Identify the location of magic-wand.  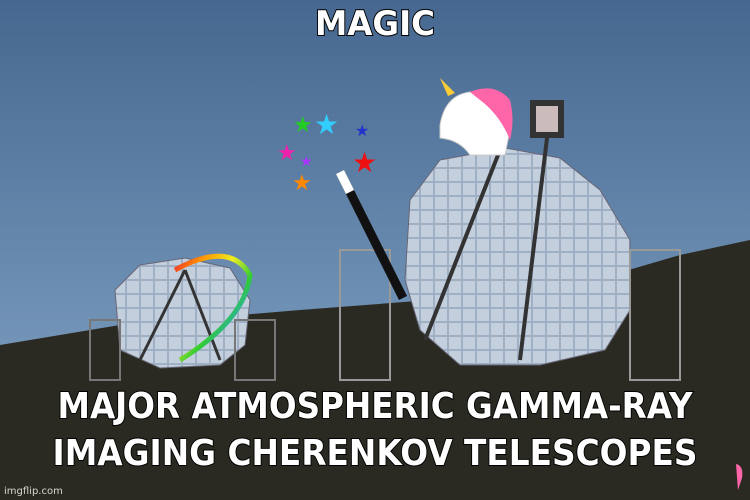
(371, 235).